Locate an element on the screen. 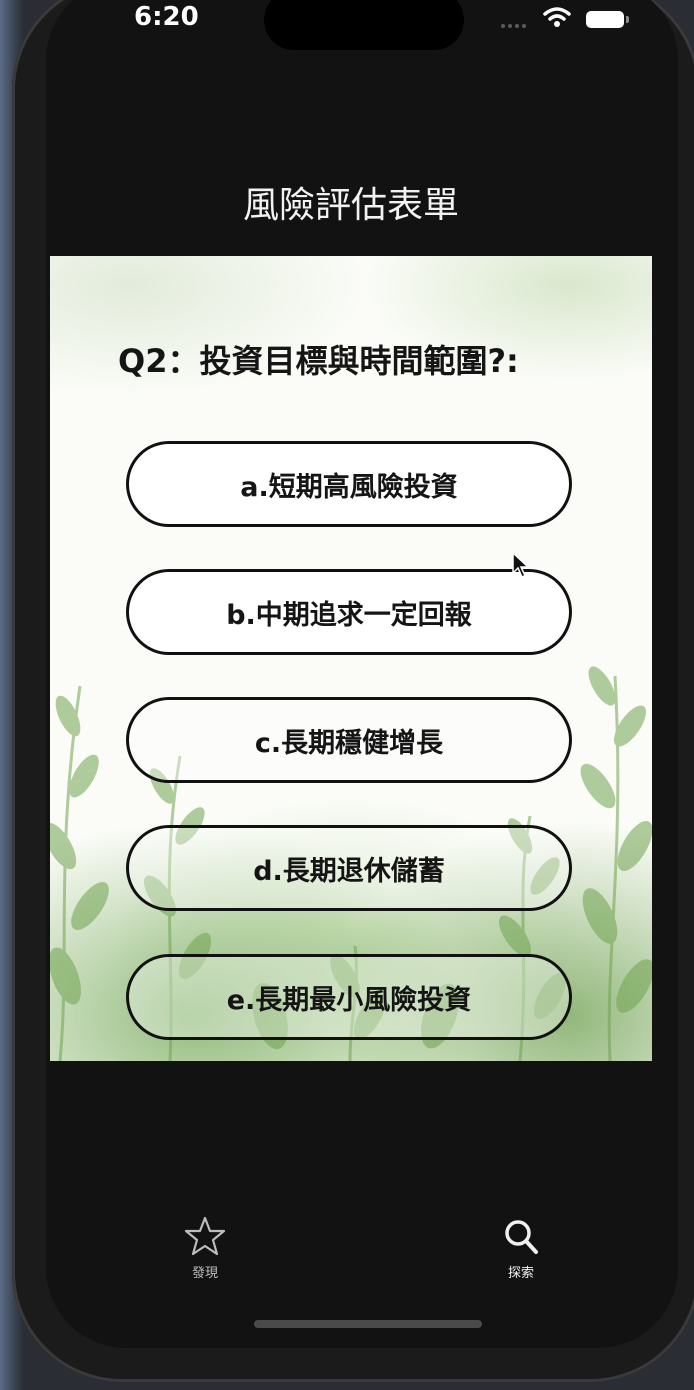  tab-explore: 探索 is located at coordinates (521, 1248).